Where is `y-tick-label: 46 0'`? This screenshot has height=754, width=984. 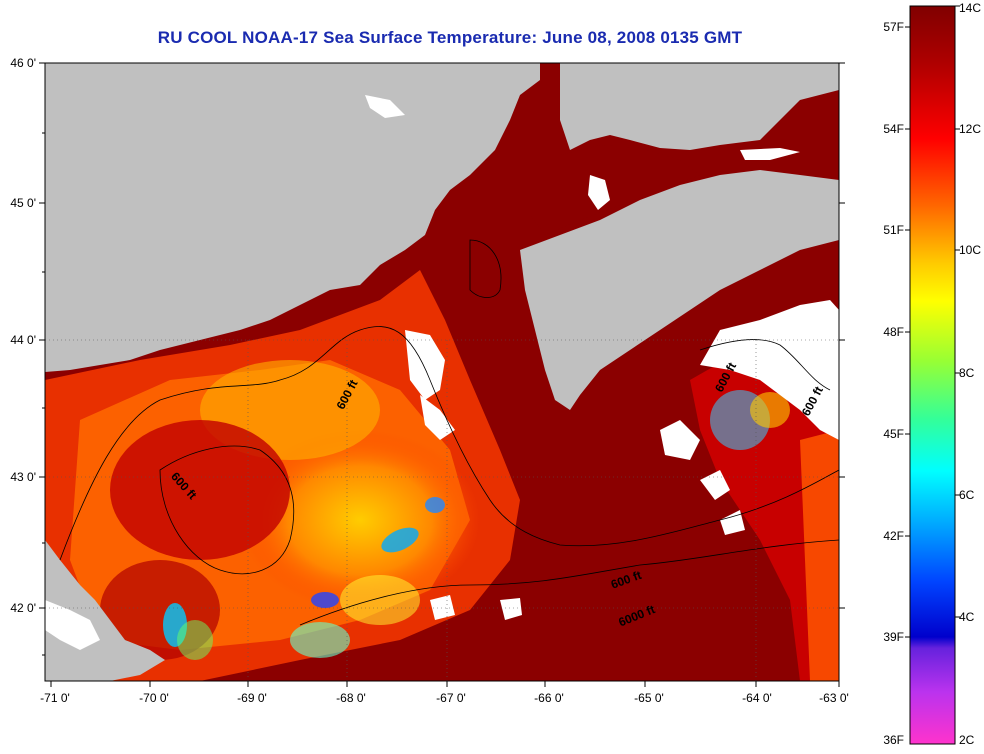
y-tick-label: 46 0' is located at coordinates (23, 63).